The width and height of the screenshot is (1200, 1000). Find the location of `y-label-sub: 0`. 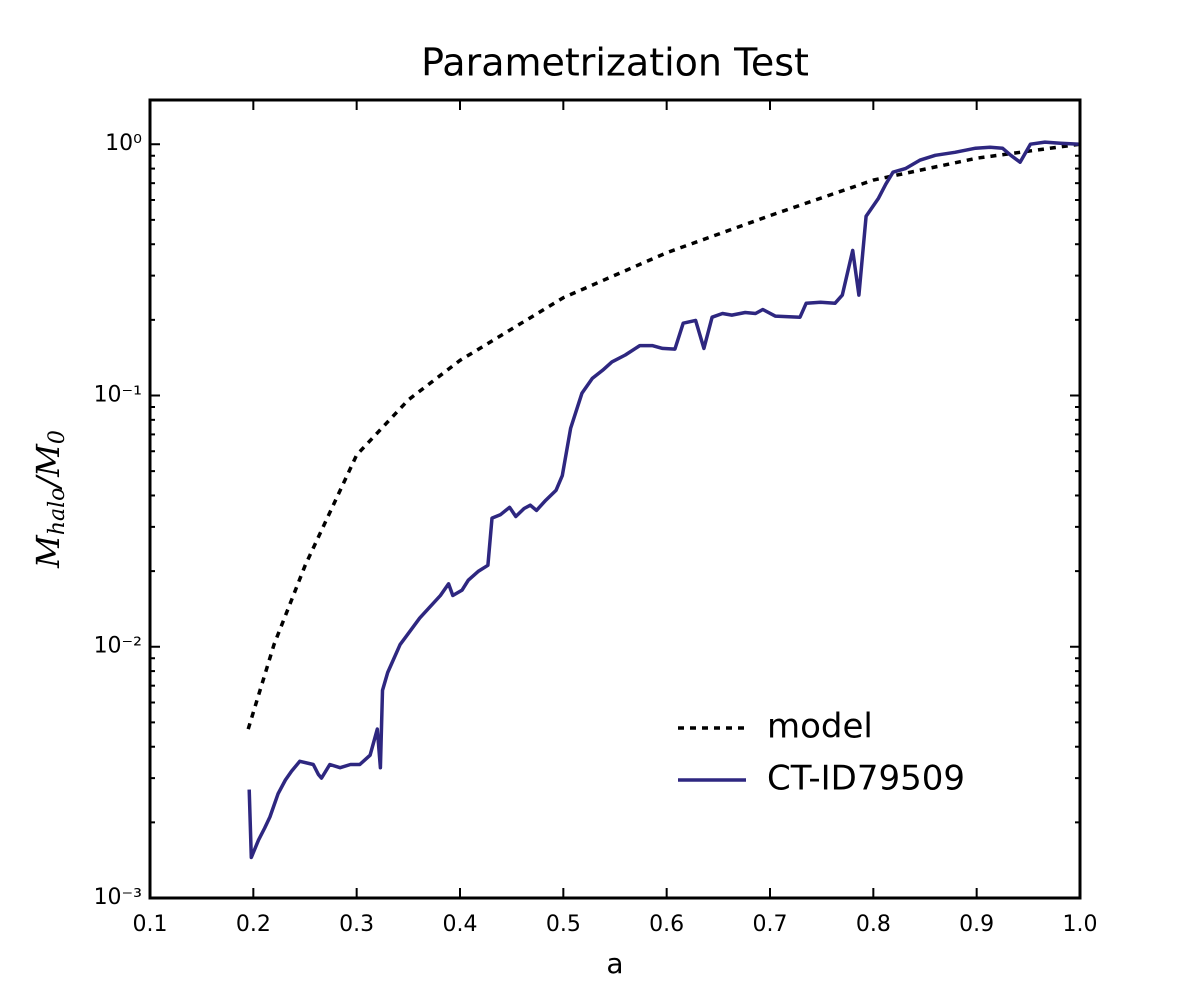

y-label-sub: 0 is located at coordinates (57, 437).